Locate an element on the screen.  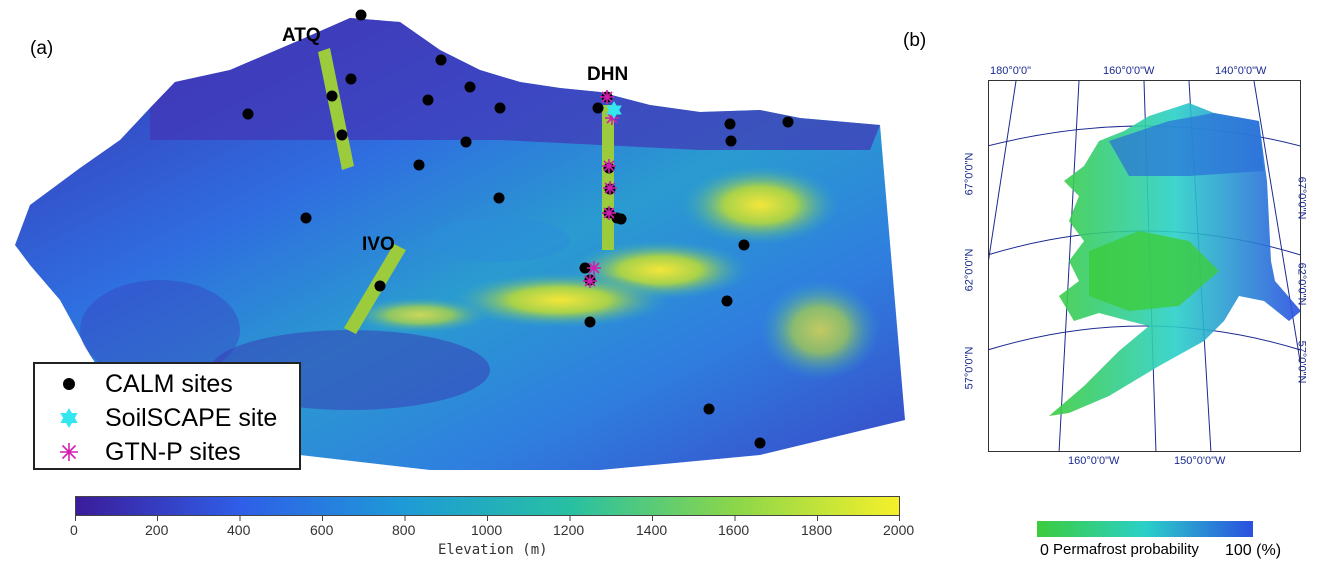
transect-label-dhn: DHN is located at coordinates (608, 74).